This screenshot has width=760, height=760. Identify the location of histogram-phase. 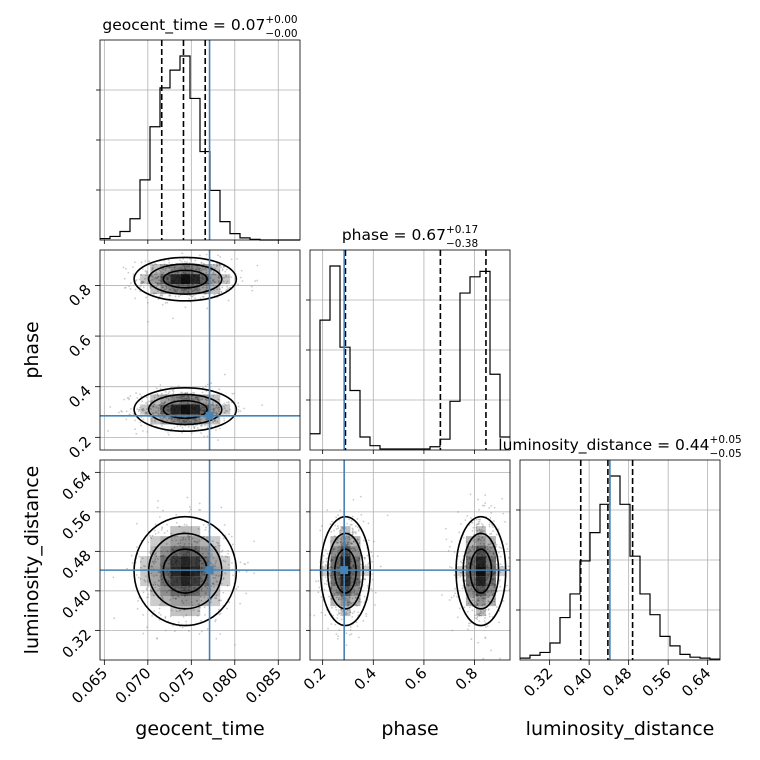
(410, 357).